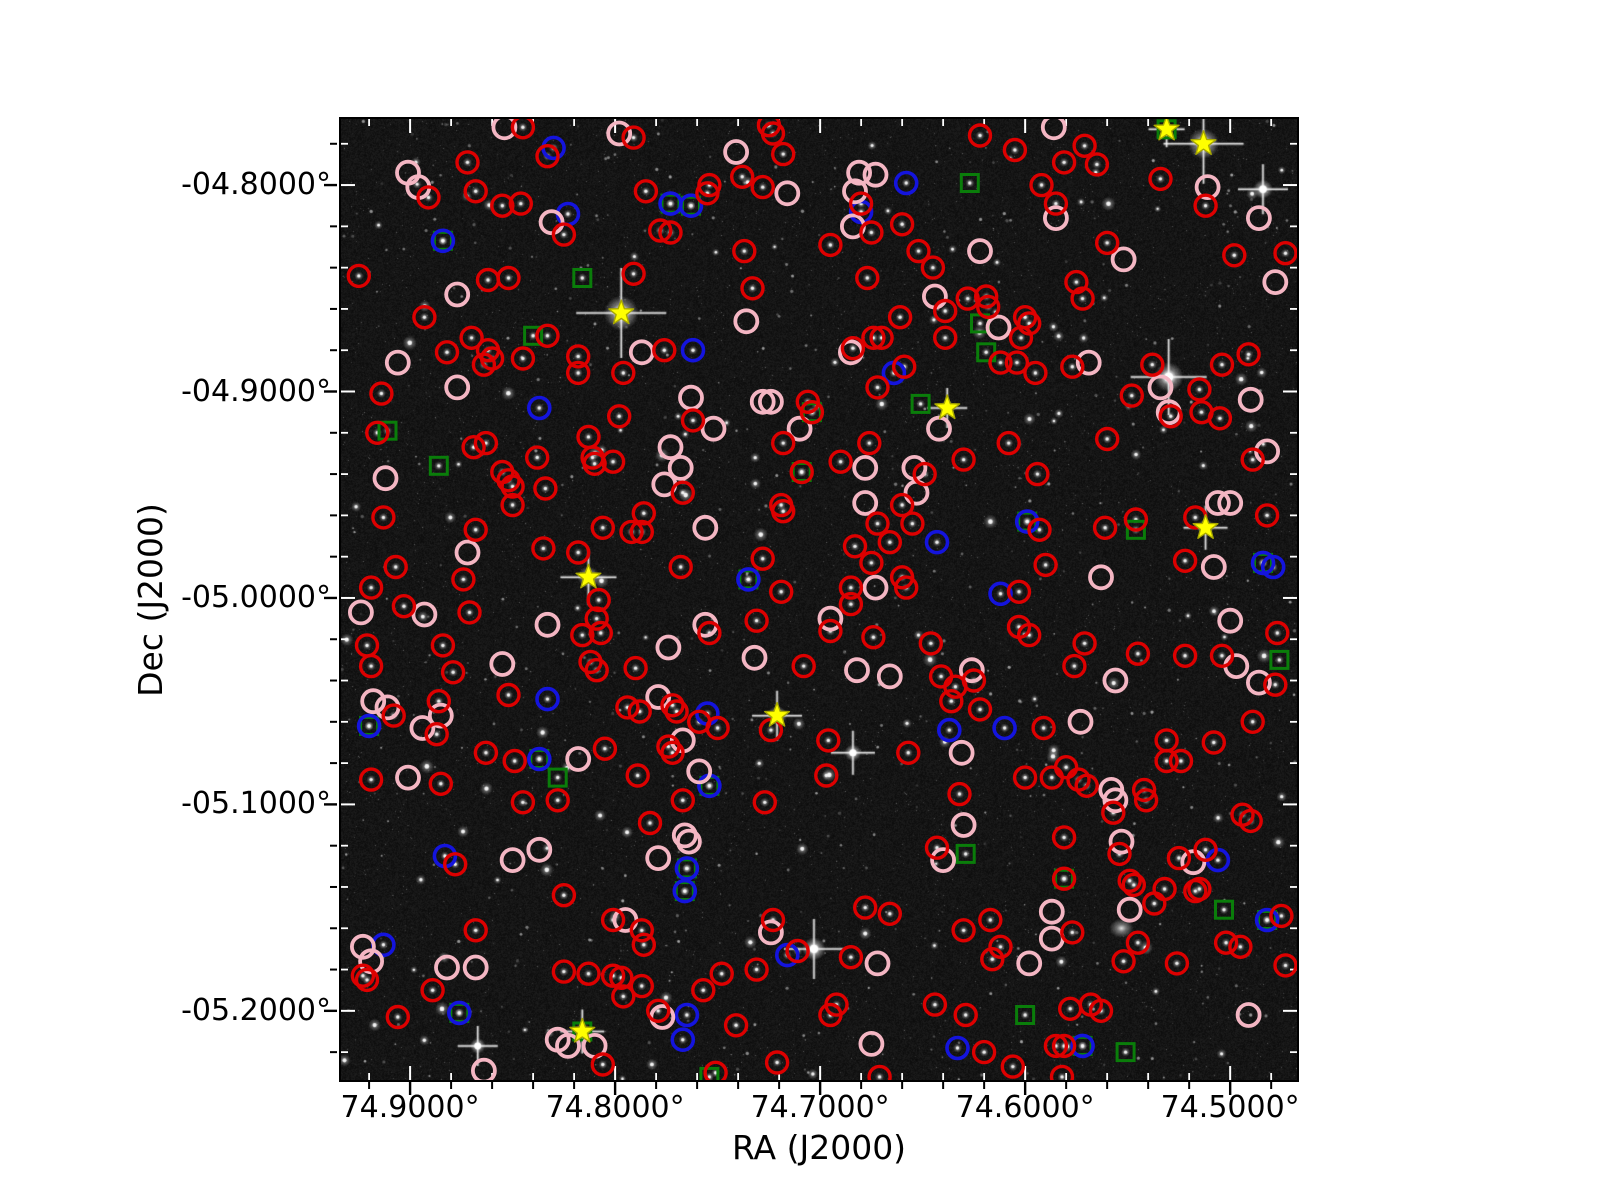 The height and width of the screenshot is (1200, 1600). I want to click on y-tick-label: -05.0000°, so click(256, 597).